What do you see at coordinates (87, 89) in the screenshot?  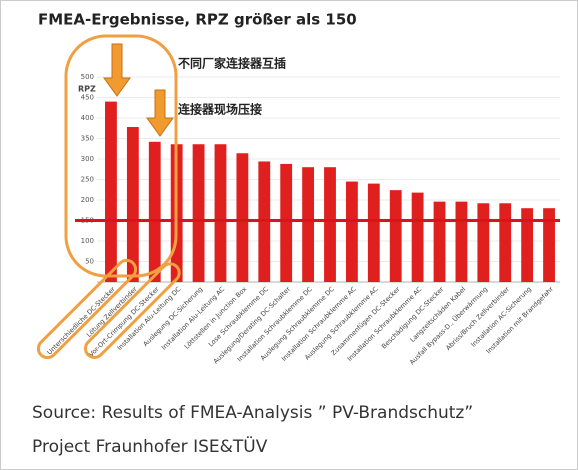 I see `y-axis-label: RPZ` at bounding box center [87, 89].